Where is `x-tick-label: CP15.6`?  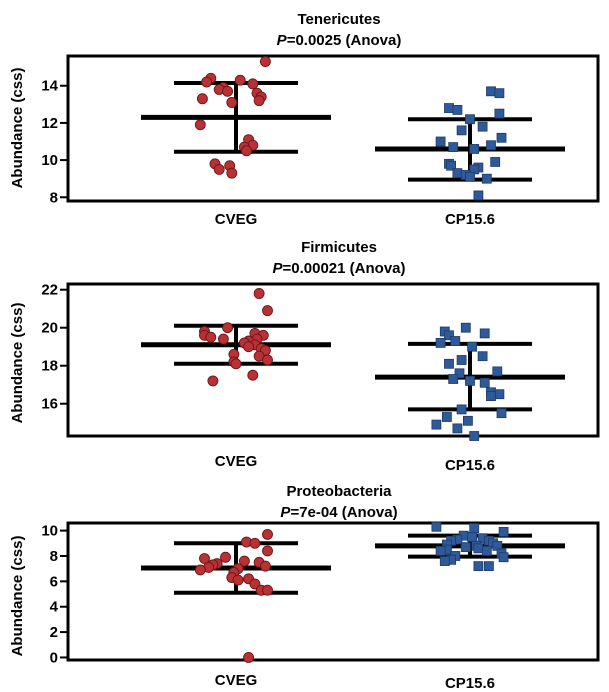
x-tick-label: CP15.6 is located at coordinates (470, 465).